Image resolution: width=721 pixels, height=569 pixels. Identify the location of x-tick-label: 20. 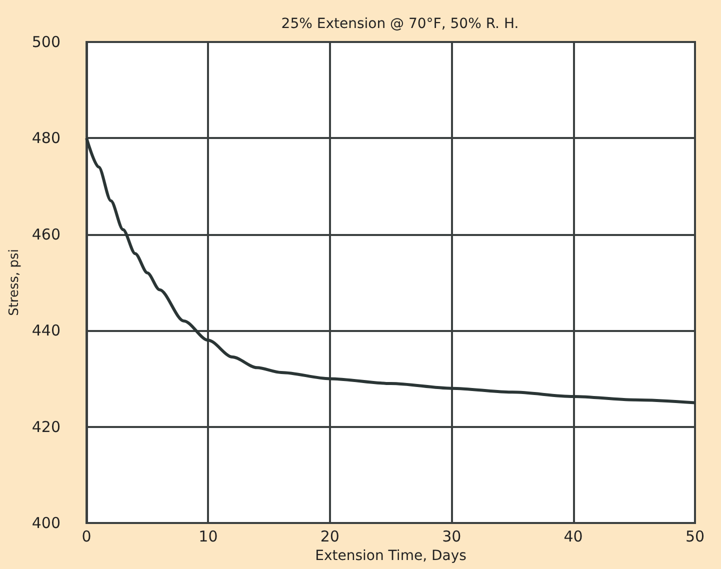
(330, 537).